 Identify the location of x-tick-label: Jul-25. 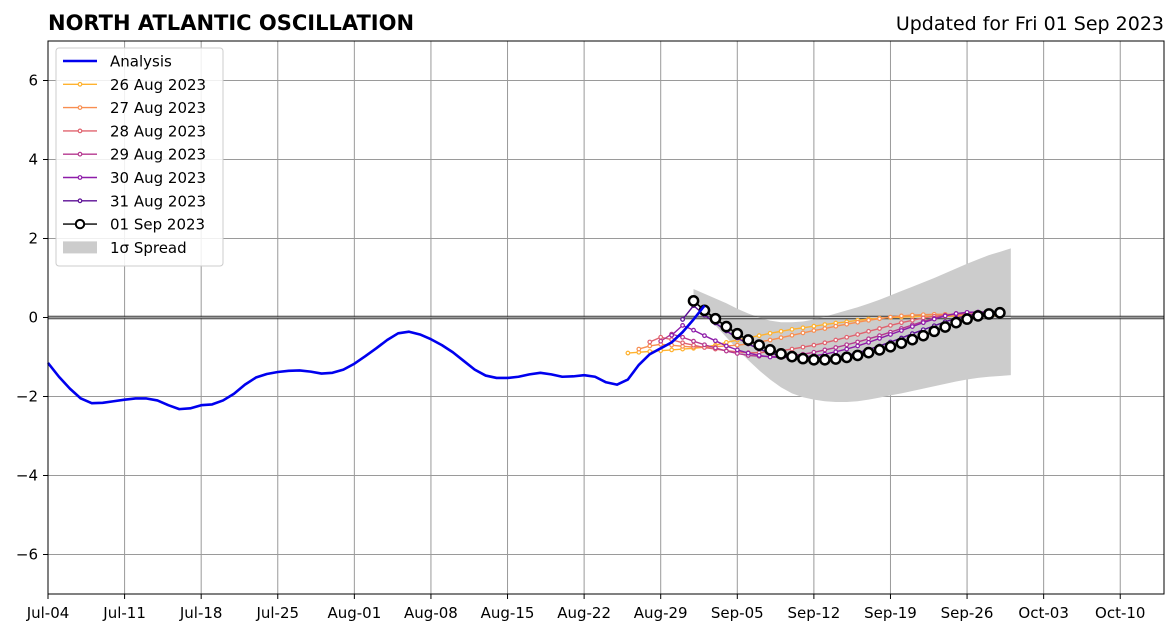
(277, 613).